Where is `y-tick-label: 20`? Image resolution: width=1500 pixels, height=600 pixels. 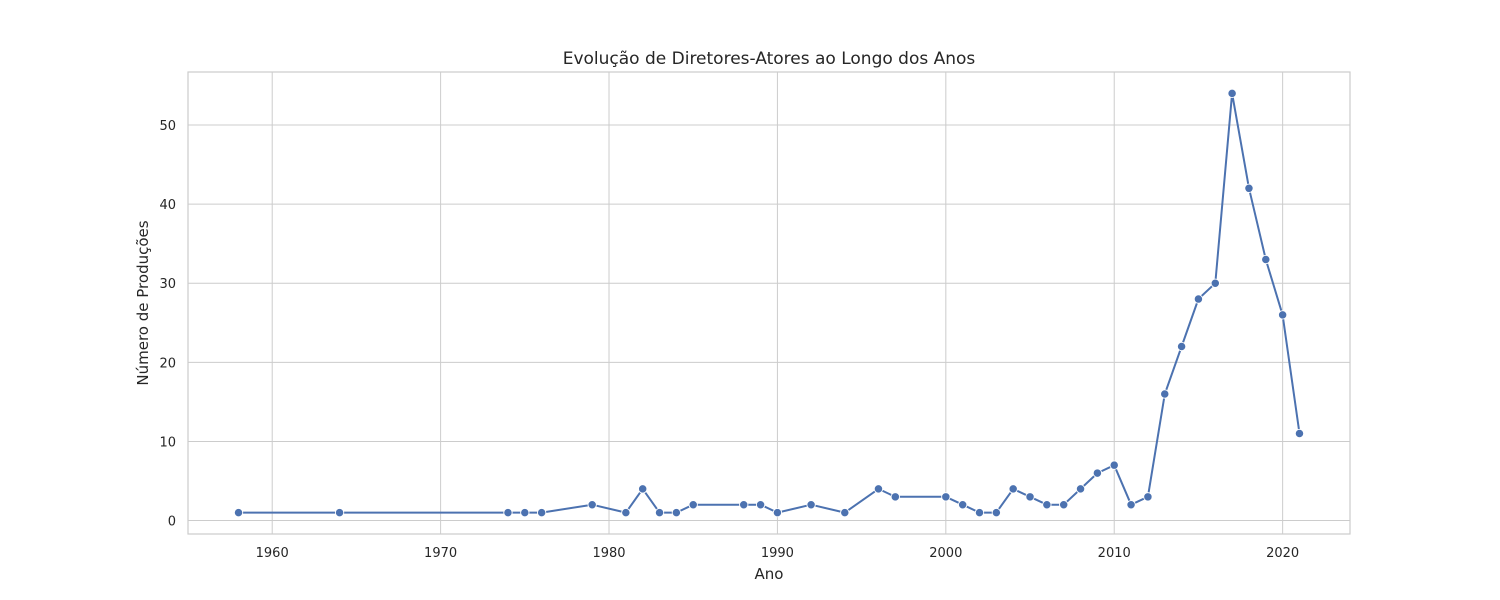 y-tick-label: 20 is located at coordinates (167, 363).